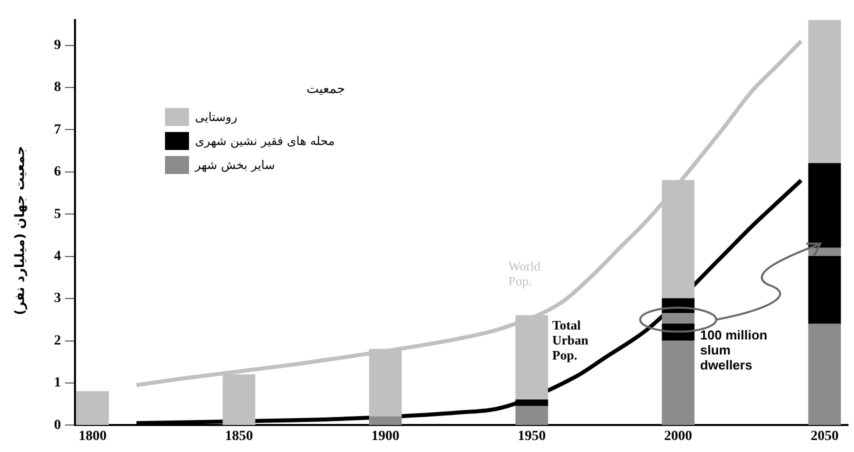  I want to click on y-tick-label: 1, so click(57, 383).